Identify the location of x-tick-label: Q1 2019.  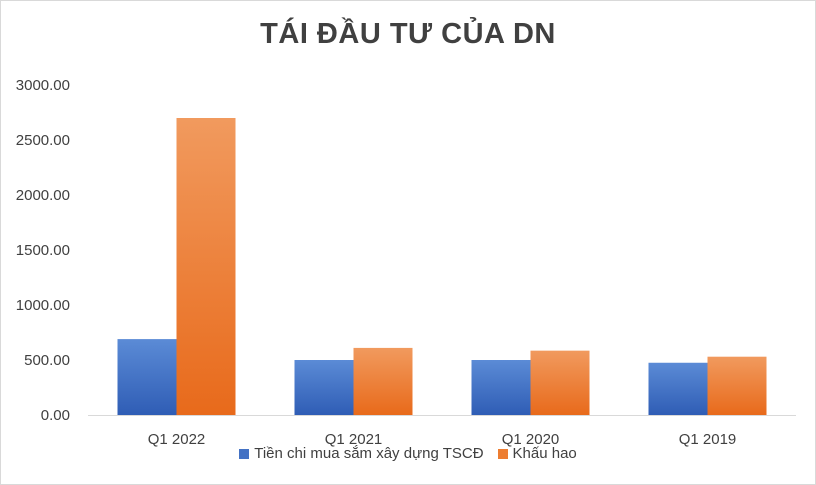
(708, 439).